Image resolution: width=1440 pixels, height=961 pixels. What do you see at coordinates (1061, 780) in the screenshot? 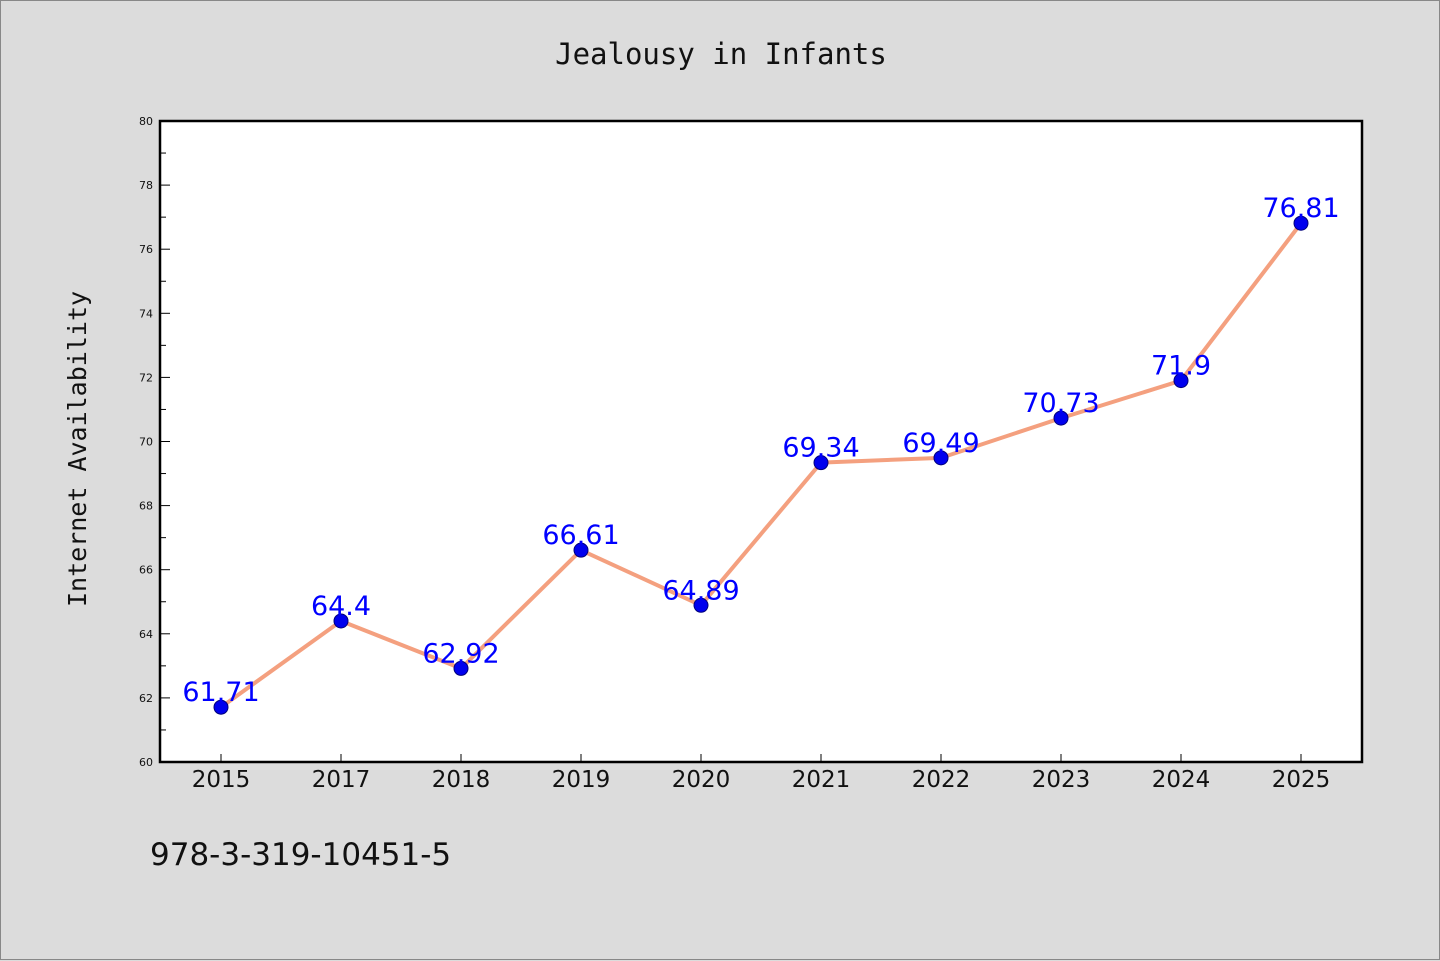
I see `x-tick-label: 2023` at bounding box center [1061, 780].